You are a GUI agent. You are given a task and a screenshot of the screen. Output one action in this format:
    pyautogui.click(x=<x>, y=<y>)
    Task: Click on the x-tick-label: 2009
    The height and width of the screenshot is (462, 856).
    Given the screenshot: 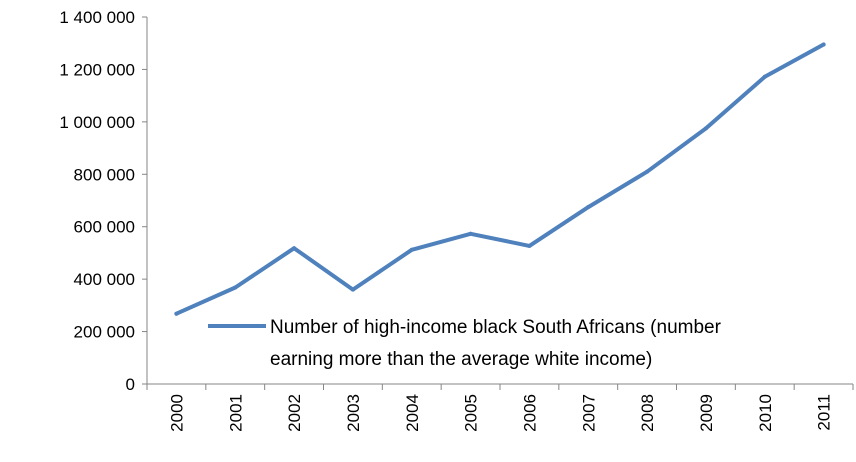 What is the action you would take?
    pyautogui.click(x=706, y=413)
    